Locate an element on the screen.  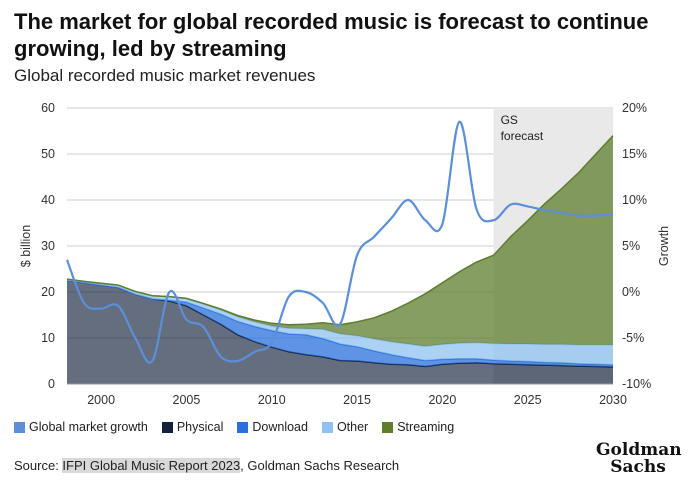
y-tick-label: 10 is located at coordinates (48, 338).